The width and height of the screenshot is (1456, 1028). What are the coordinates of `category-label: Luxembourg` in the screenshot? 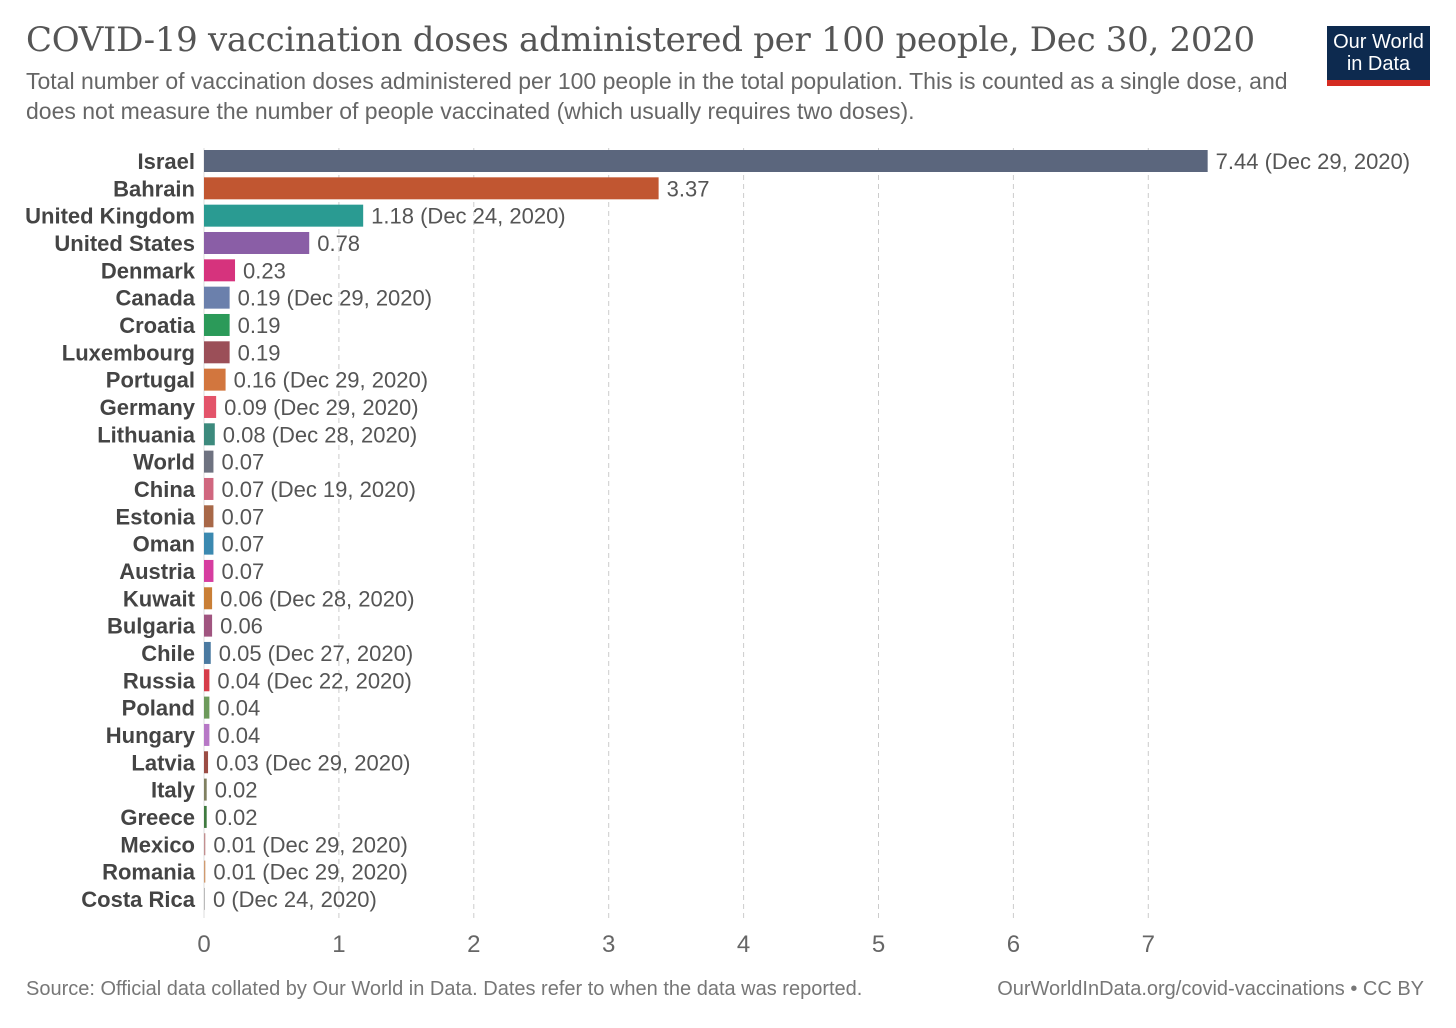 It's located at (128, 352).